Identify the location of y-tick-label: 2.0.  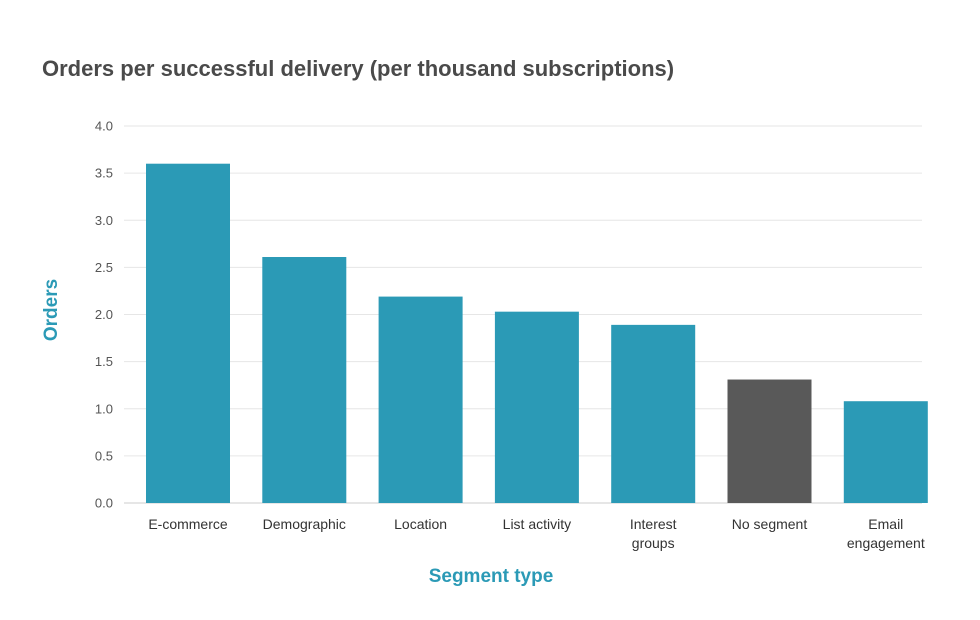
(104, 314).